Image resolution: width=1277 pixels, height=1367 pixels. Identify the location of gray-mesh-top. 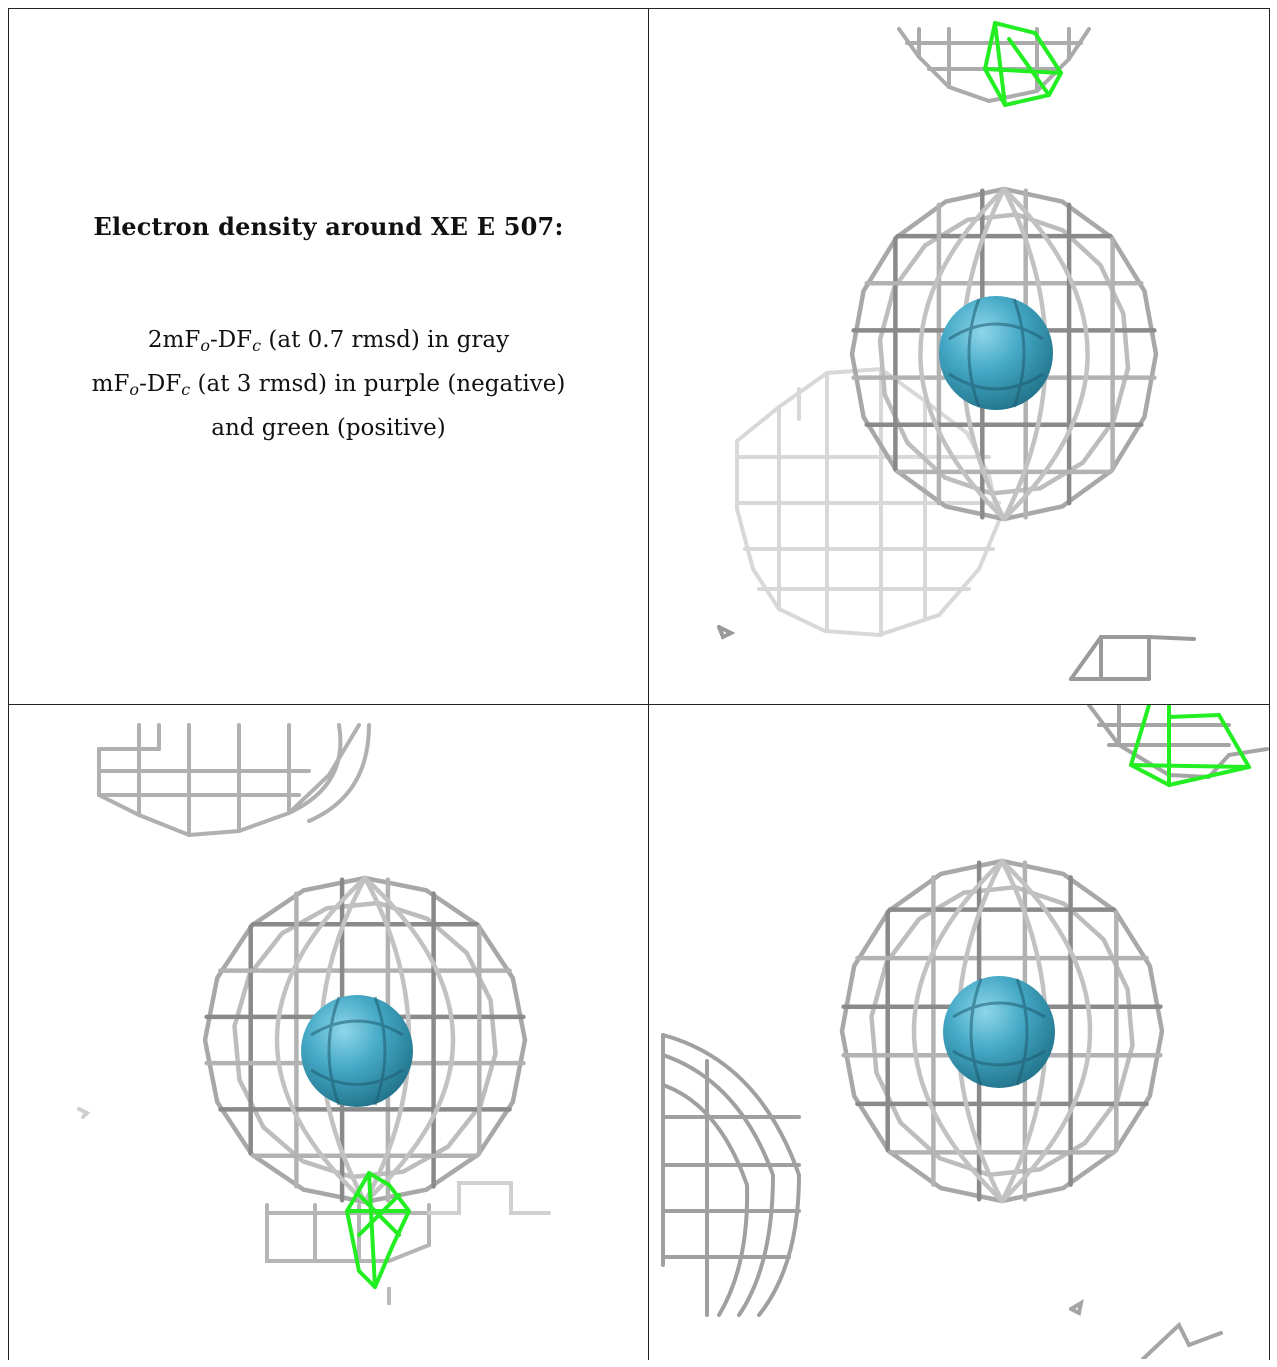
(994, 65).